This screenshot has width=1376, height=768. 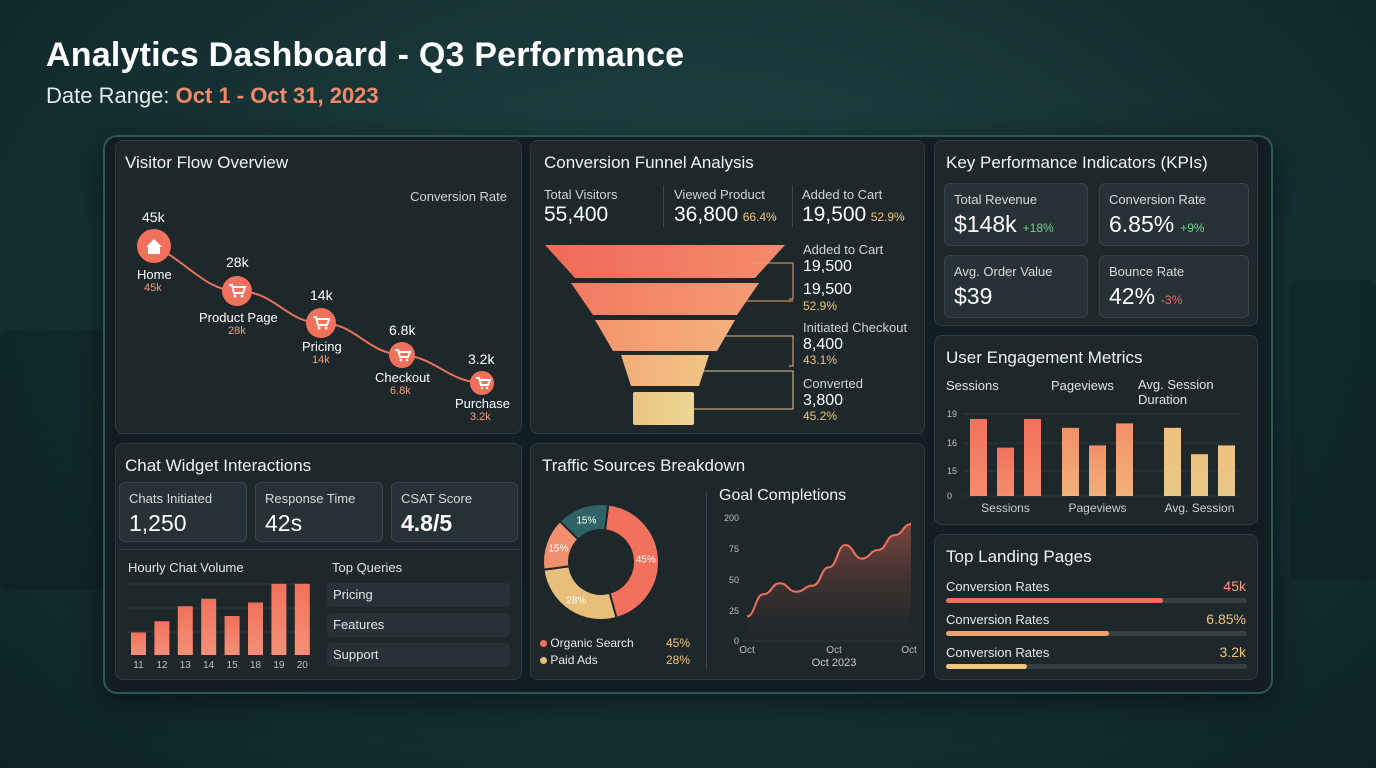 I want to click on funnel-connector, so click(x=755, y=351).